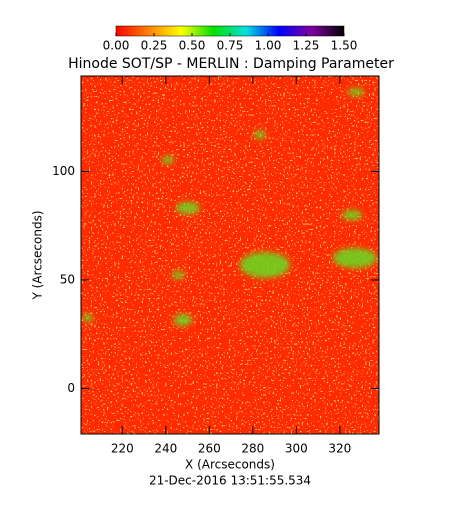 Image resolution: width=459 pixels, height=512 pixels. I want to click on x-tick-label: 260, so click(209, 449).